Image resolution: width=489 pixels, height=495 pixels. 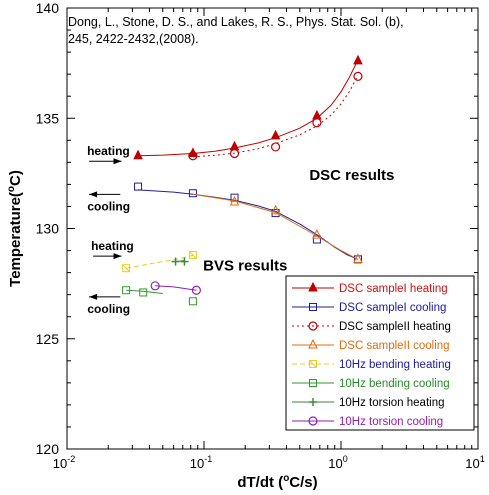 I want to click on y-tick-label: 125, so click(x=48, y=339).